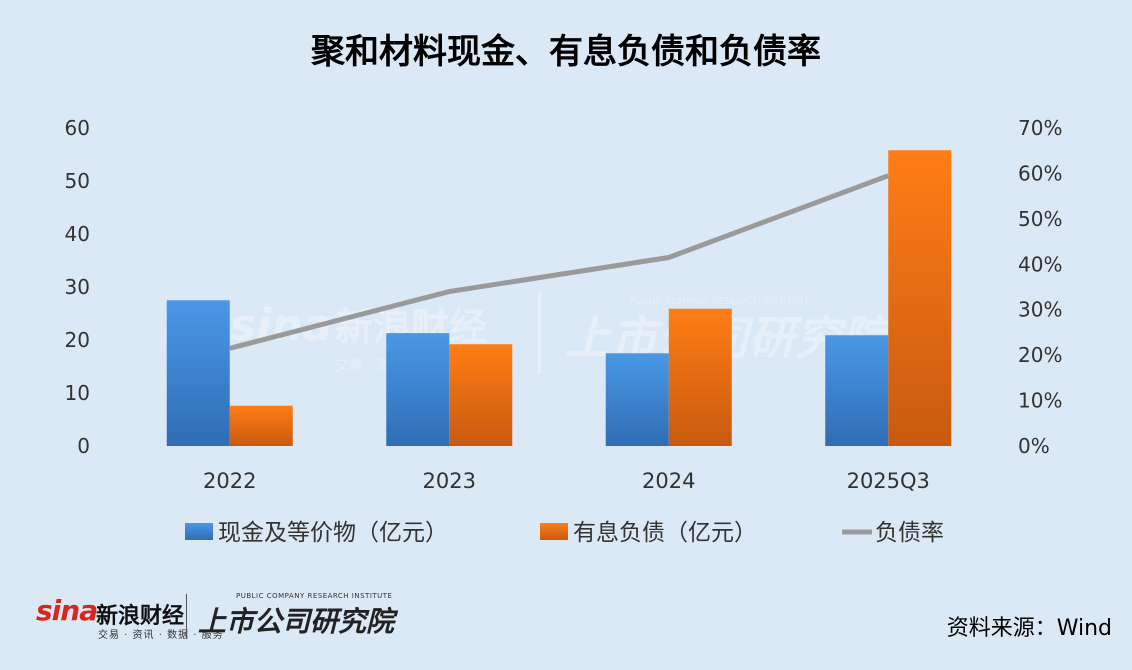 The width and height of the screenshot is (1132, 670). Describe the element at coordinates (77, 340) in the screenshot. I see `y-tick-left: 20` at that location.